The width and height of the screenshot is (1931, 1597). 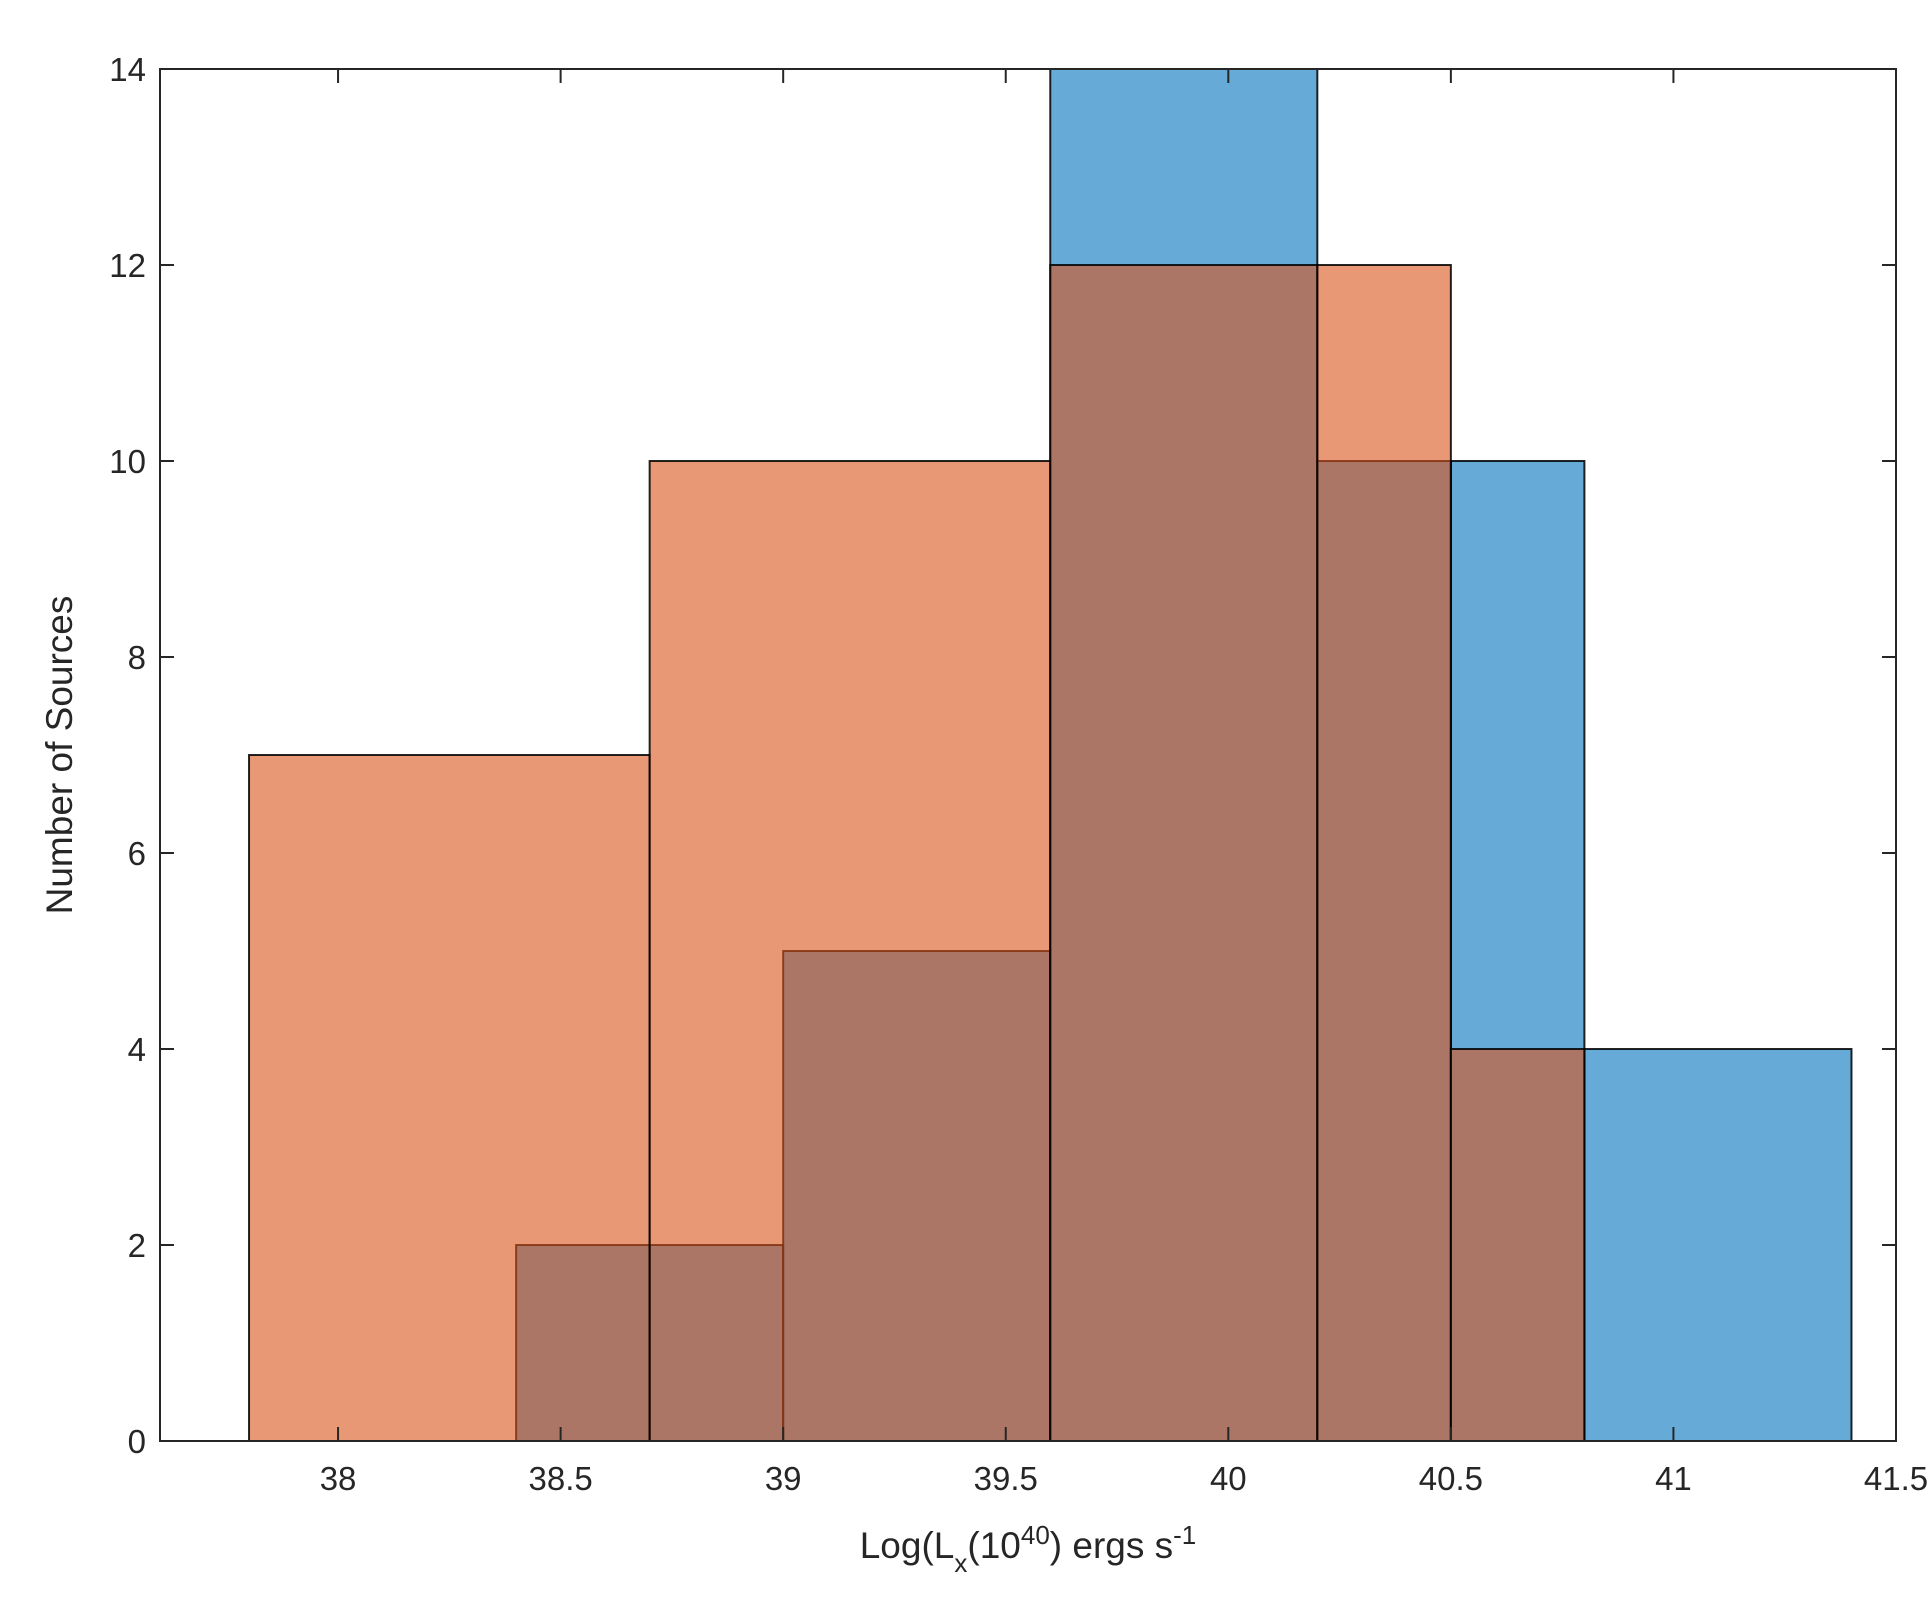 I want to click on y-tick-label: 10, so click(x=127, y=461).